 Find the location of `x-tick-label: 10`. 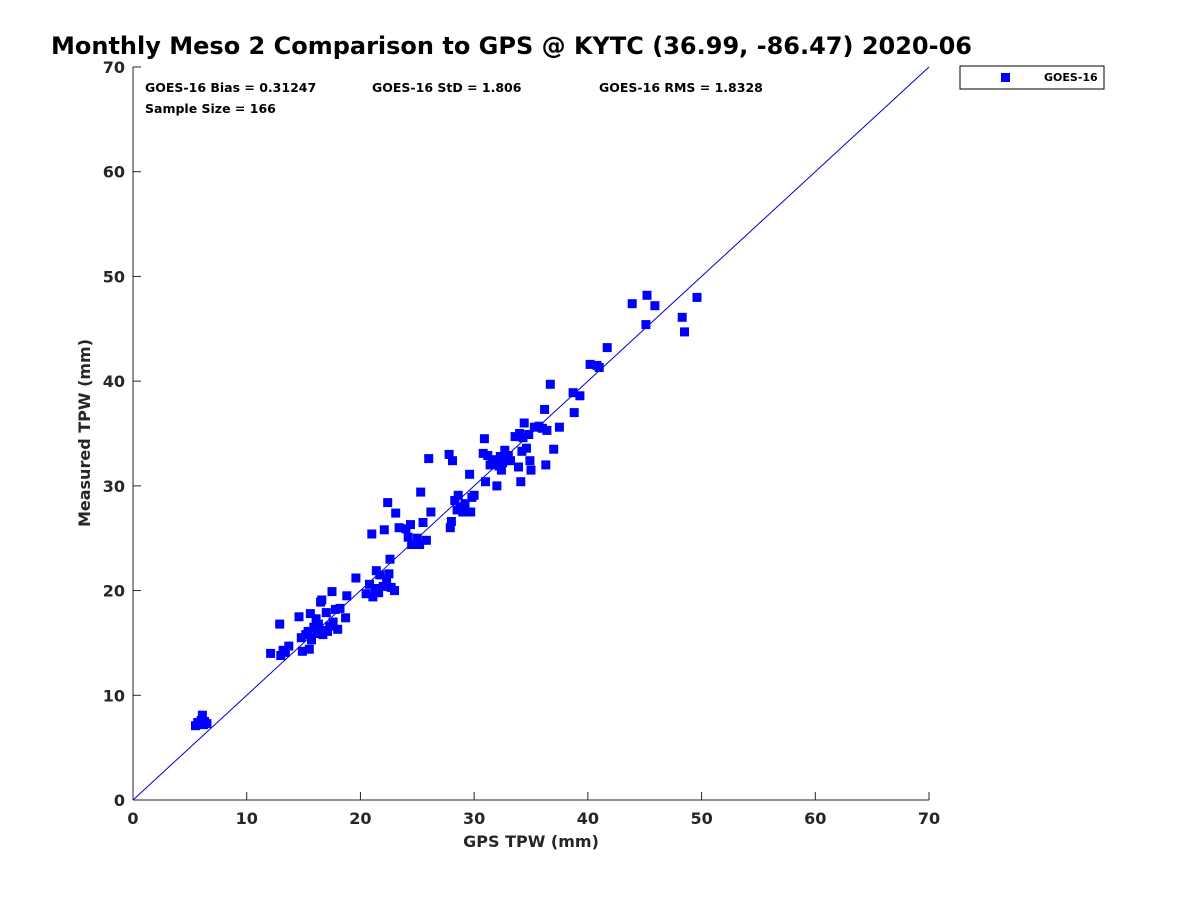

x-tick-label: 10 is located at coordinates (247, 818).